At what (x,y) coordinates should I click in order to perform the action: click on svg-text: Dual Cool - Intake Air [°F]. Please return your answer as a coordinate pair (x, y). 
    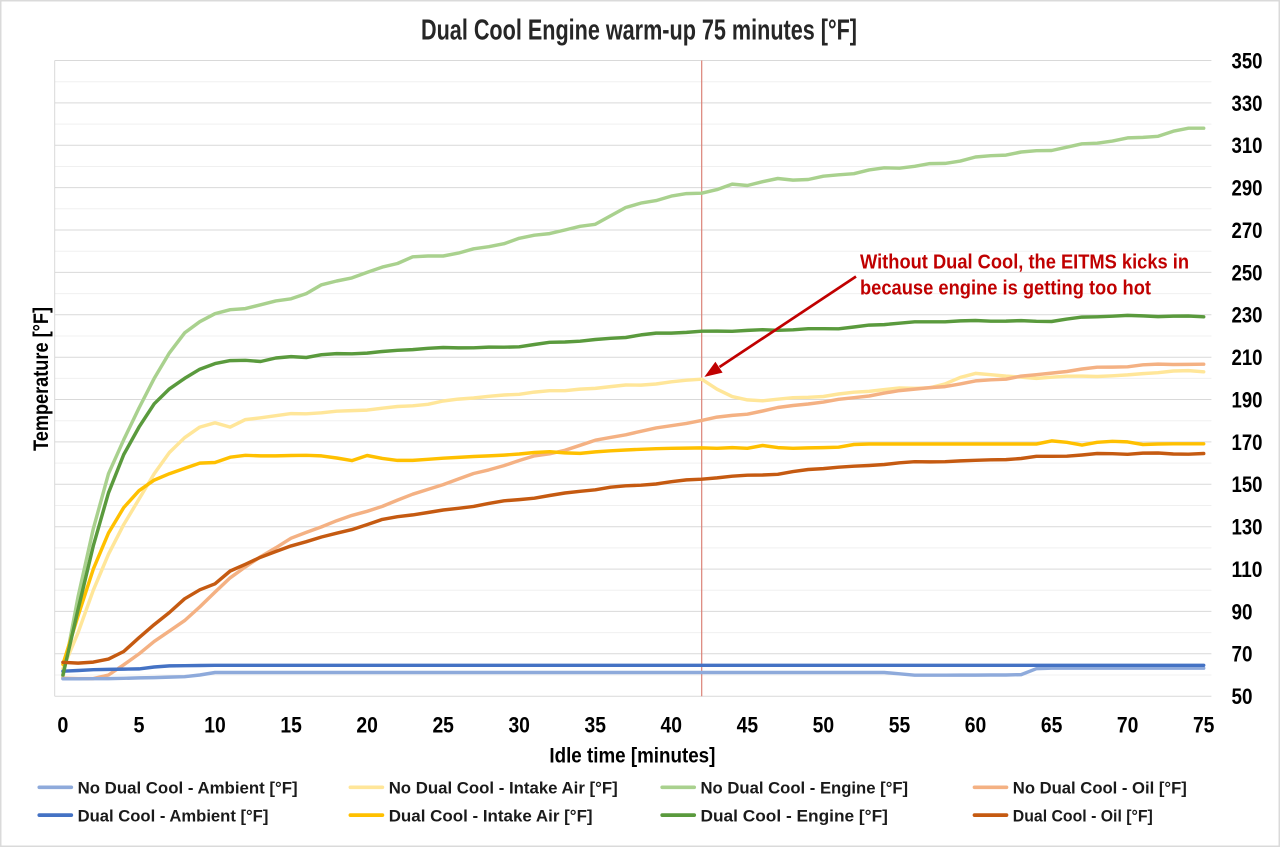
    Looking at the image, I should click on (491, 815).